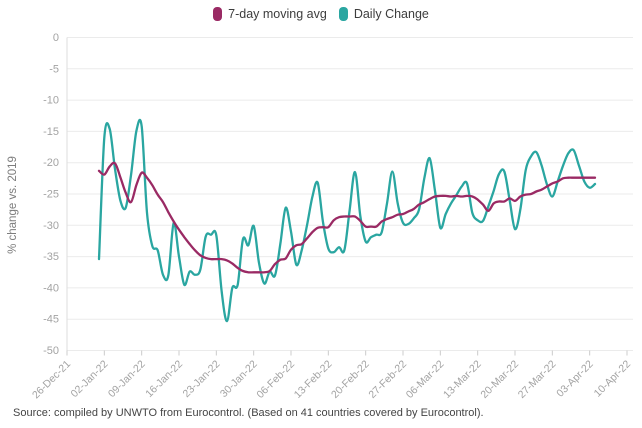 The height and width of the screenshot is (428, 642). What do you see at coordinates (499, 379) in the screenshot?
I see `x-tick-label: 20-Mar-22` at bounding box center [499, 379].